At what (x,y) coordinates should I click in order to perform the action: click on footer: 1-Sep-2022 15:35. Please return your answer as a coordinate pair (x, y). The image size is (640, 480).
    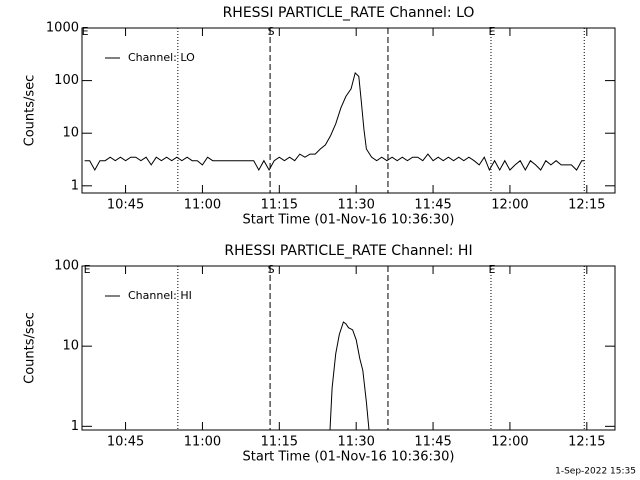
    Looking at the image, I should click on (595, 472).